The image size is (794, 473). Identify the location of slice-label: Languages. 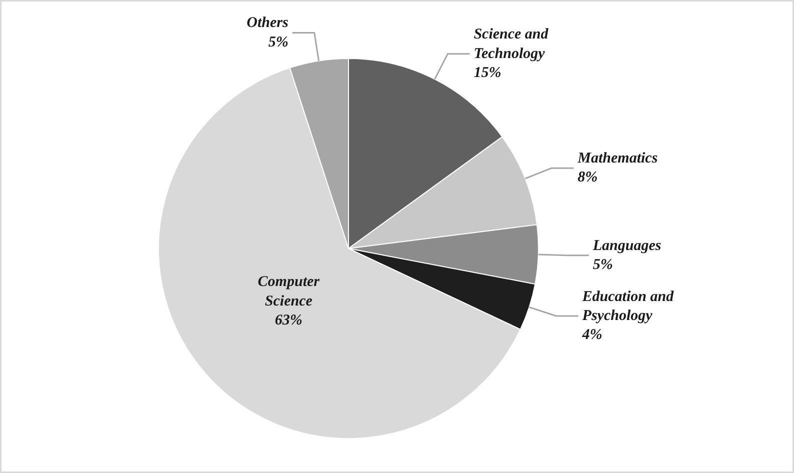
(627, 246).